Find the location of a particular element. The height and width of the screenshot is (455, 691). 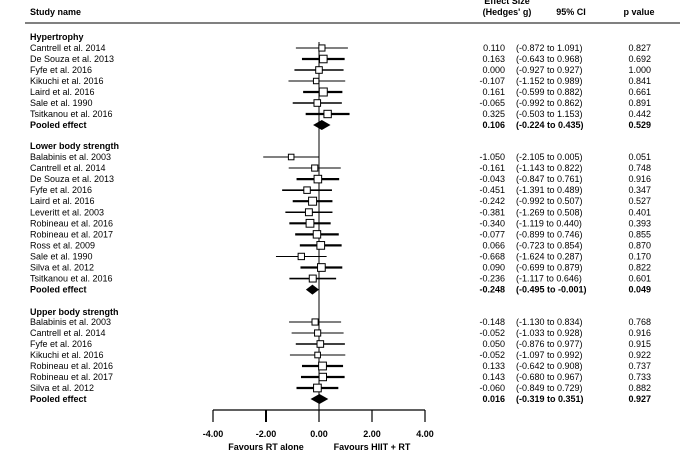

study-name: Sale et al. 1990 is located at coordinates (61, 256).